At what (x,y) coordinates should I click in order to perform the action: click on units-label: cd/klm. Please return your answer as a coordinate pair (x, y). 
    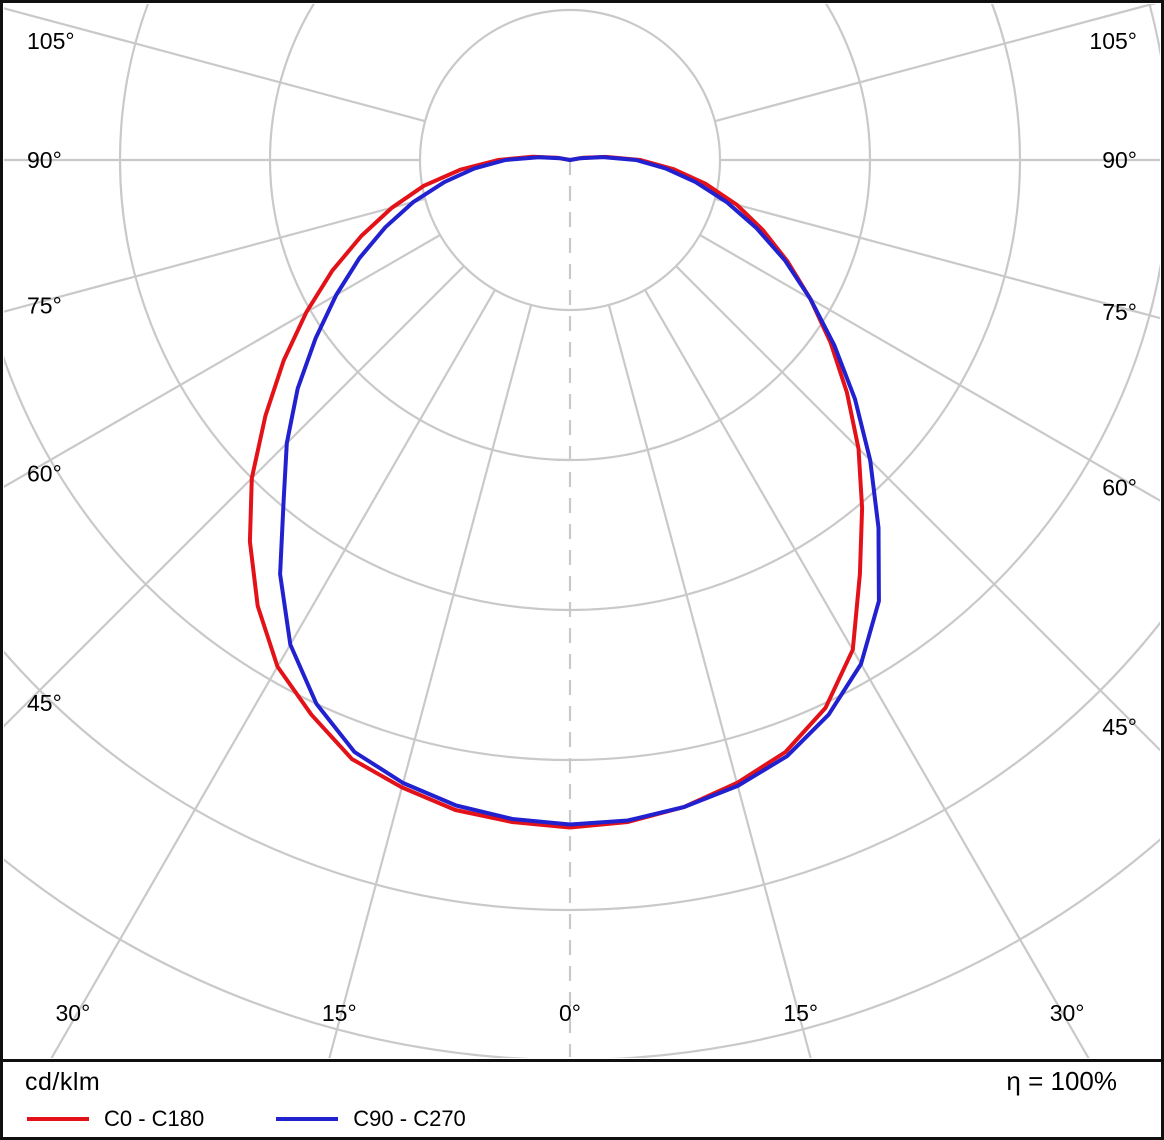
    Looking at the image, I should click on (63, 1082).